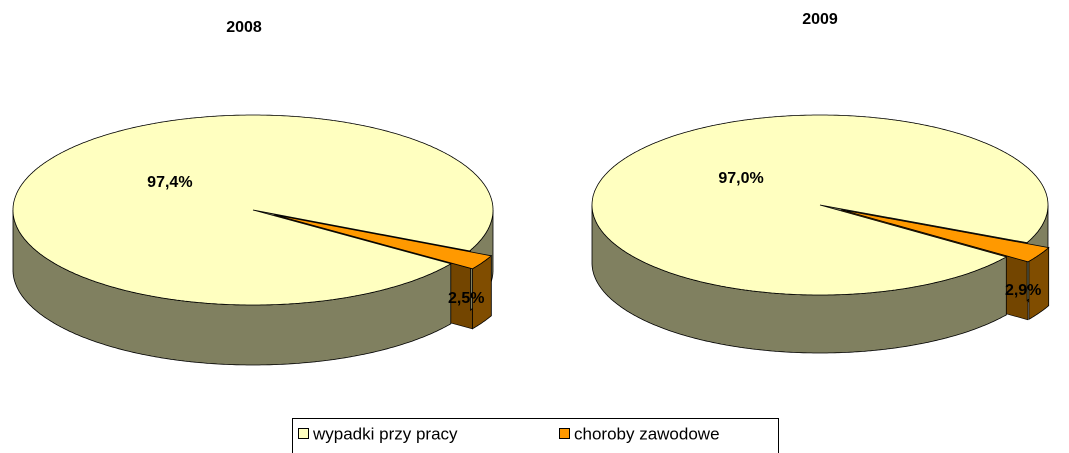 This screenshot has width=1069, height=453. Describe the element at coordinates (169, 182) in the screenshot. I see `data-label: 97,4%` at that location.